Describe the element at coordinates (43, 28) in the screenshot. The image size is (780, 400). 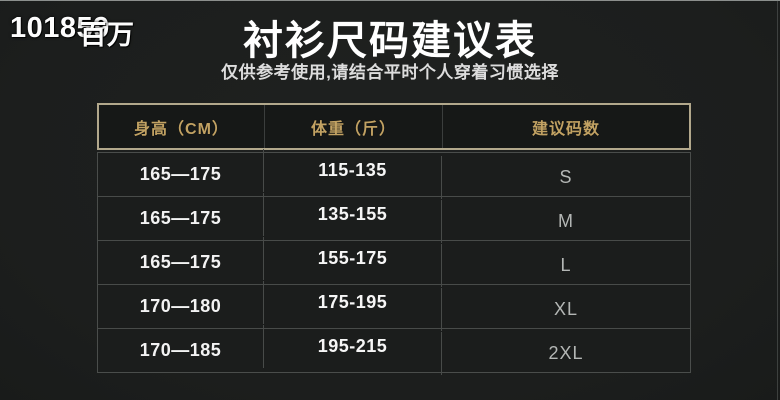
I see `watermark-prefix: 1018` at that location.